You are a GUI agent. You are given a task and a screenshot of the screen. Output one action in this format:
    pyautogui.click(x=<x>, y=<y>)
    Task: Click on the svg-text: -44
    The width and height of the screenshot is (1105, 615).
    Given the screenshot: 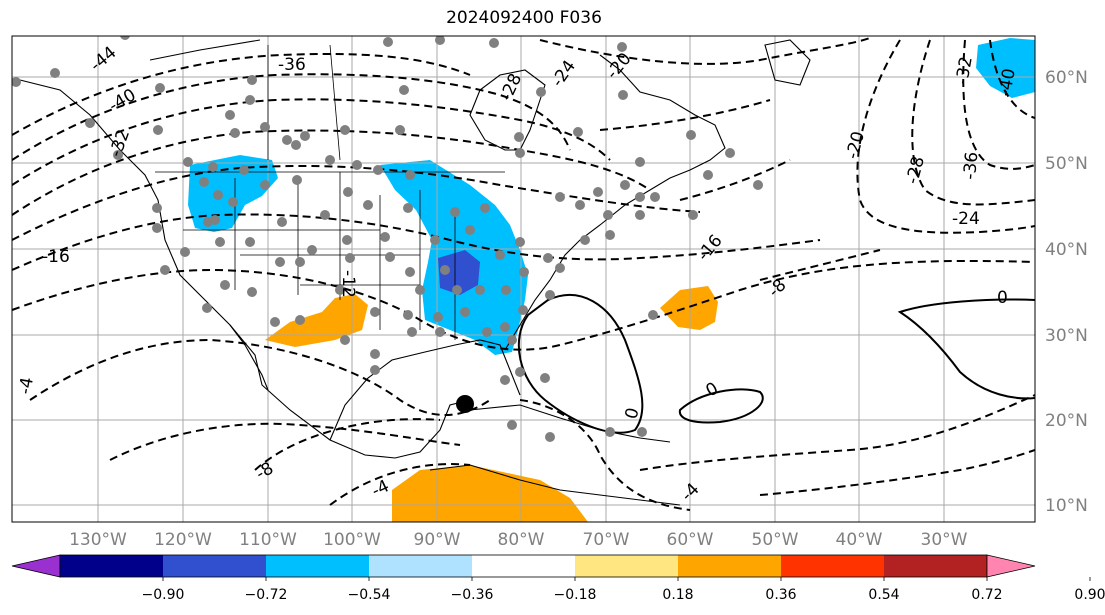 What is the action you would take?
    pyautogui.click(x=103, y=59)
    